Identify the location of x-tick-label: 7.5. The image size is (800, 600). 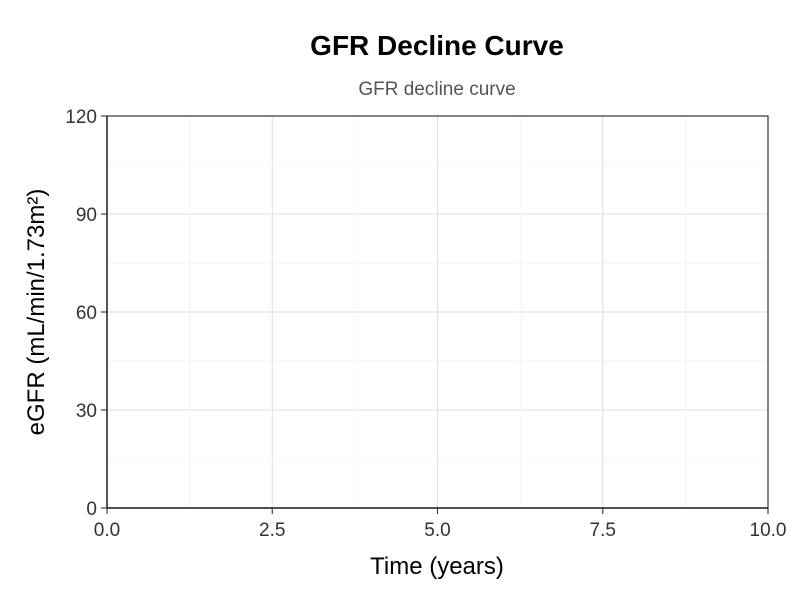
(603, 530).